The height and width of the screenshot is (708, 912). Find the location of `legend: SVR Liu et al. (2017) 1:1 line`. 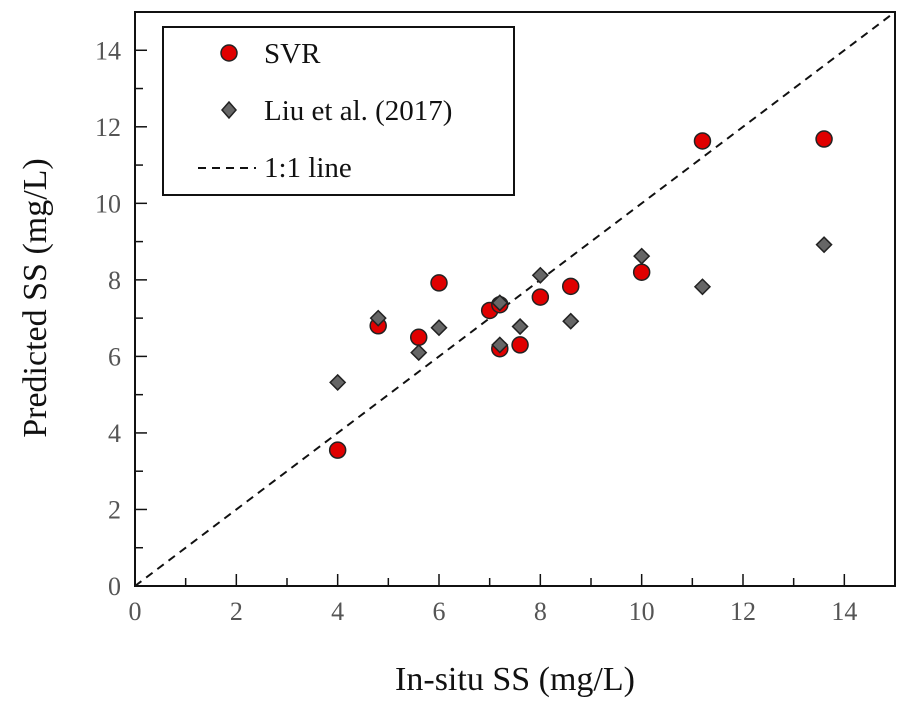

legend: SVR Liu et al. (2017) 1:1 line is located at coordinates (338, 111).